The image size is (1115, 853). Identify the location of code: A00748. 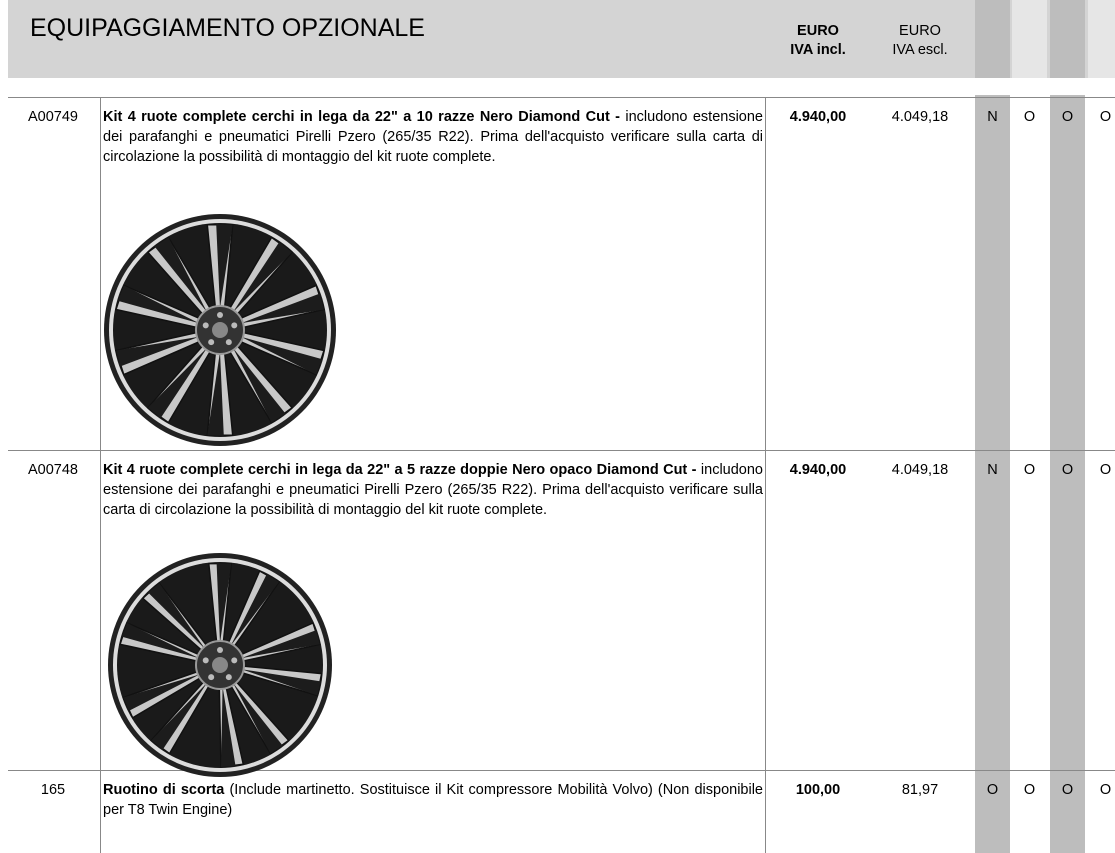
(53, 470).